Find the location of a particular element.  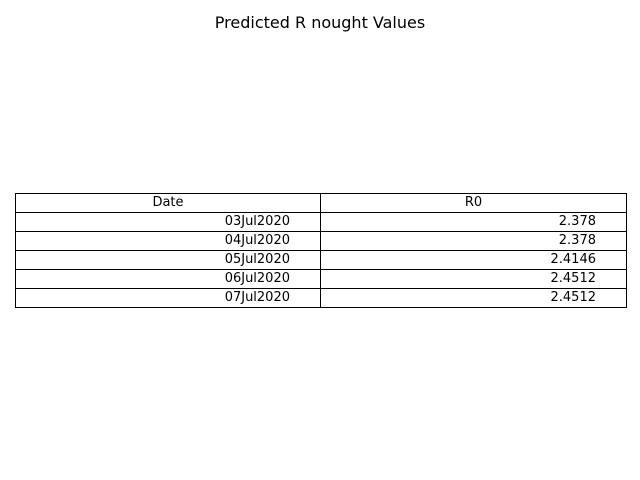

date-cell: 07Jul2020 is located at coordinates (168, 298).